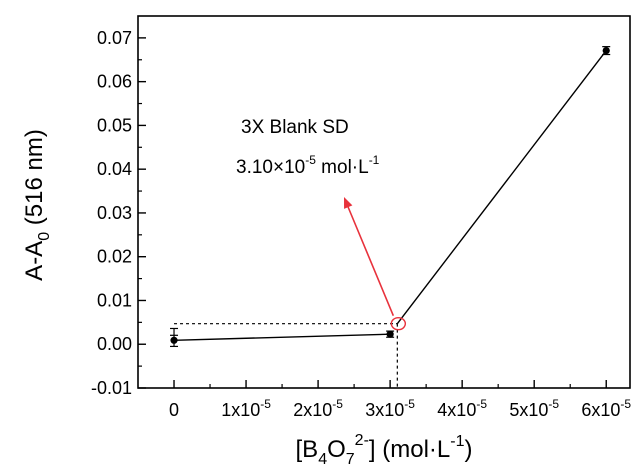 This screenshot has width=639, height=469. I want to click on x-tick-label: 6x10⁻⁵, so click(606, 408).